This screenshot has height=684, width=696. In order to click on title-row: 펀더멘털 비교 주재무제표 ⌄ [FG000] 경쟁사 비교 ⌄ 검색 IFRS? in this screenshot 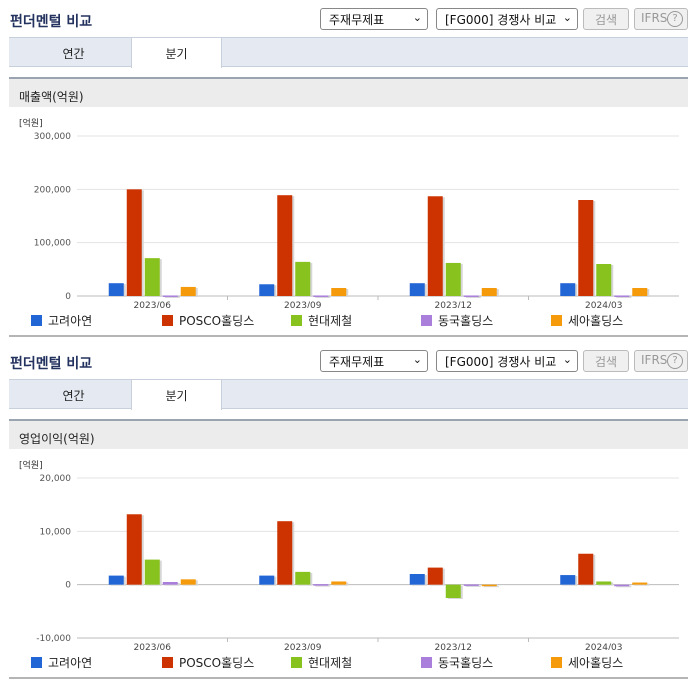, I will do `click(348, 359)`.